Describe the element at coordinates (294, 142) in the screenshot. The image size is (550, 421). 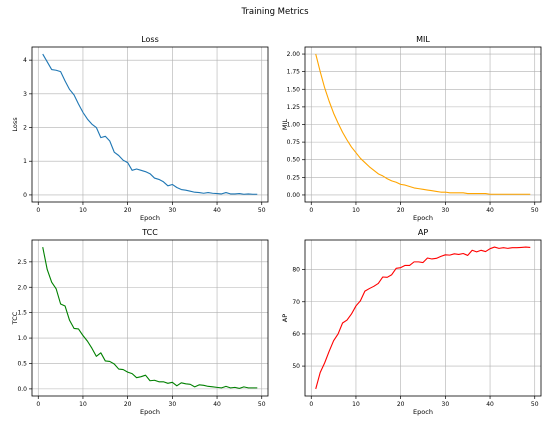
I see `y-tick-label: 0.75` at that location.